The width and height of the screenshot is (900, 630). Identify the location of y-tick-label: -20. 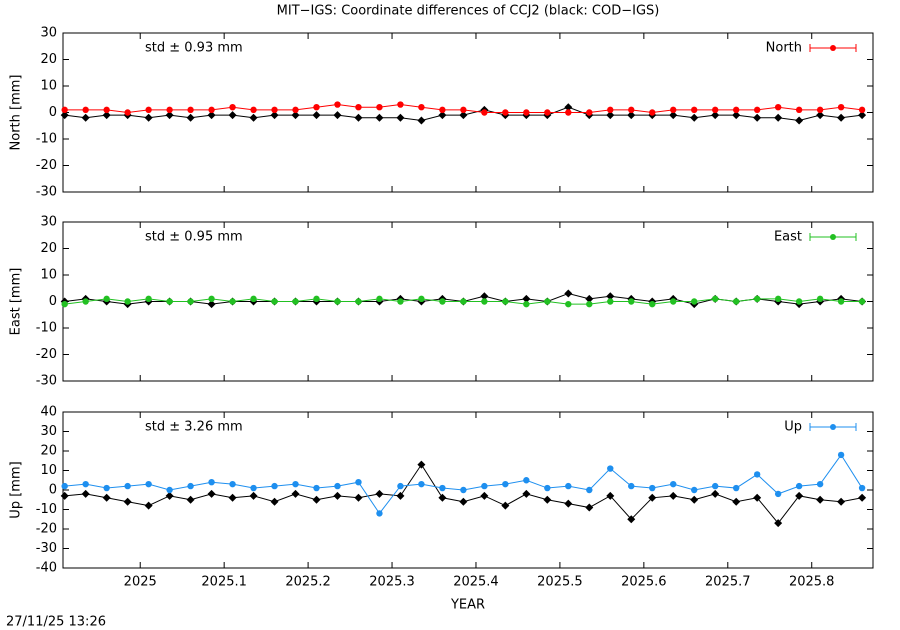
(46, 354).